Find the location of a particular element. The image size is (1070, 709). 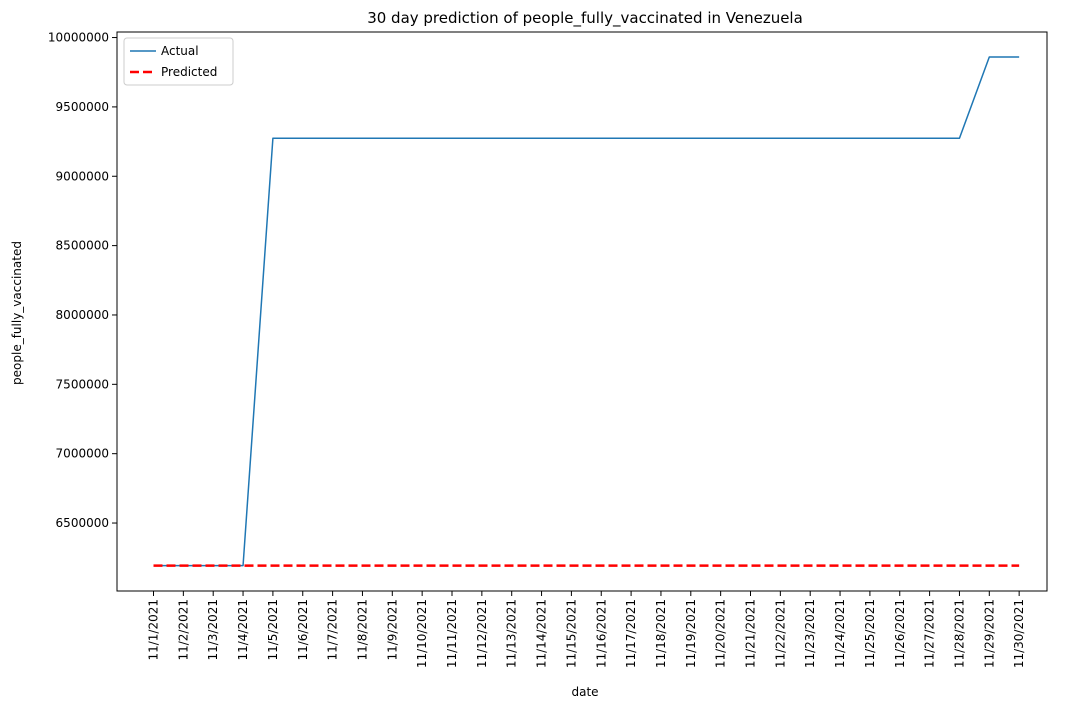

x-tick-label: 11/15/2021 is located at coordinates (571, 633).